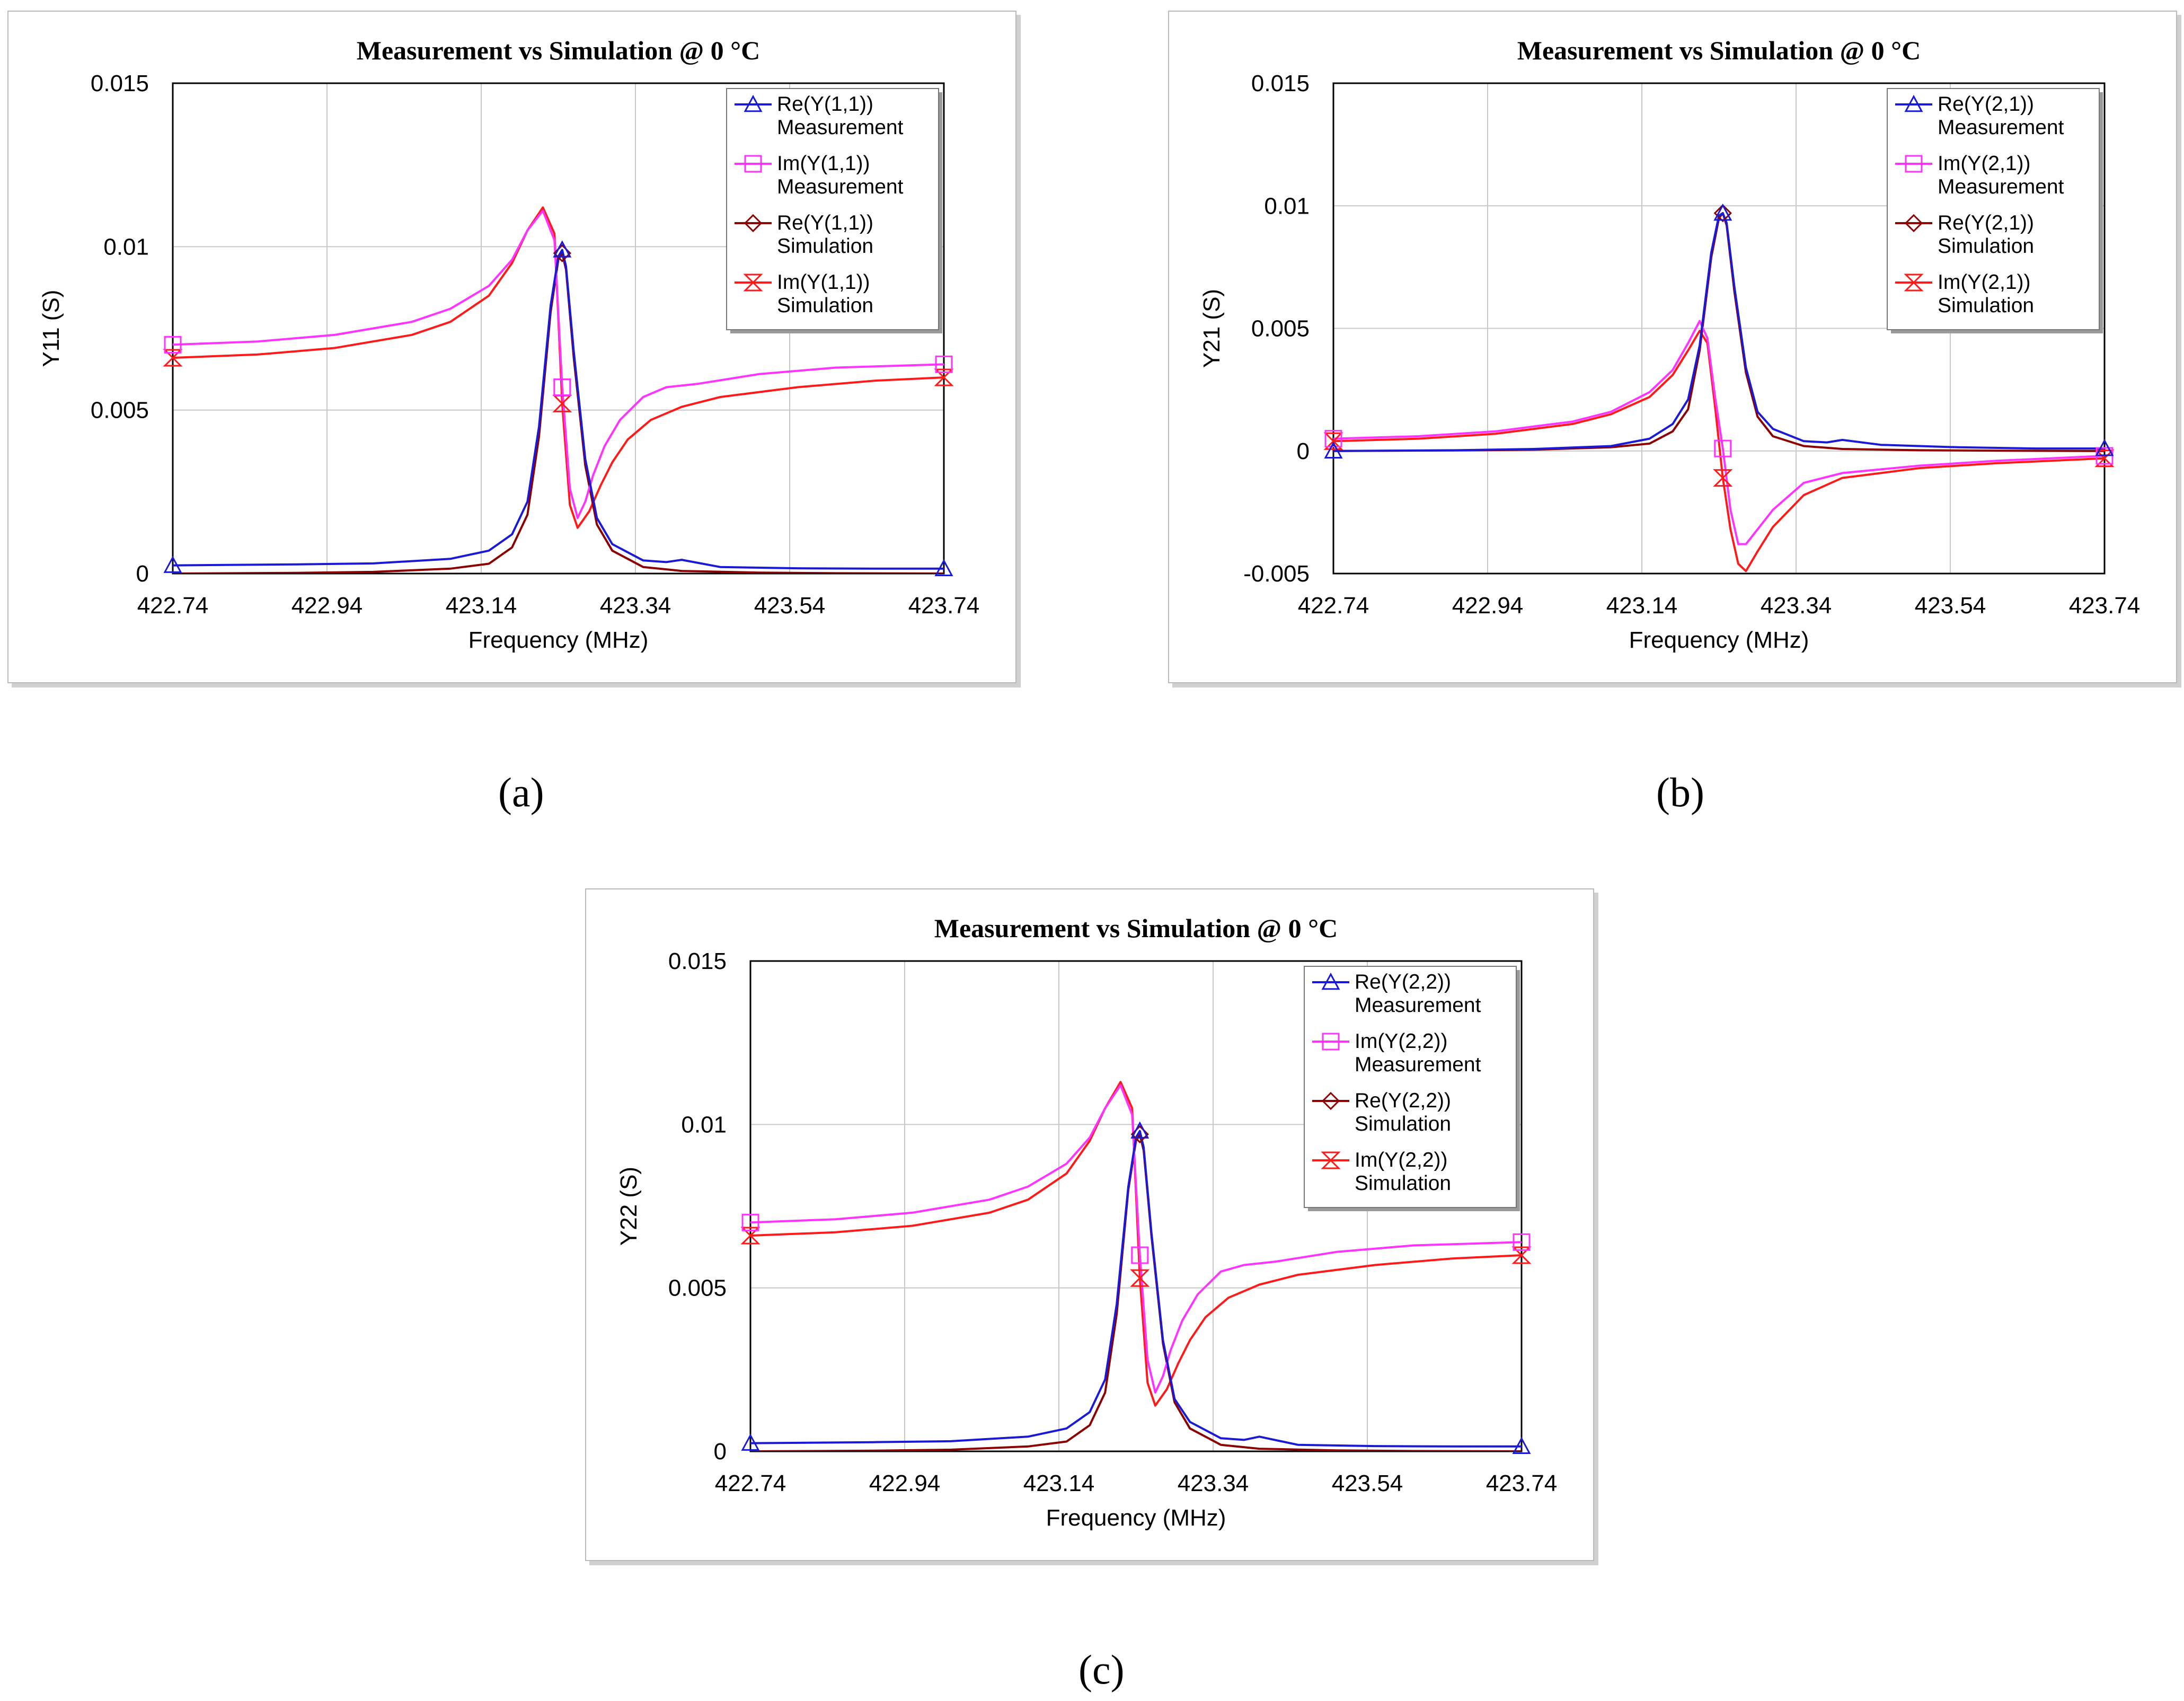 The height and width of the screenshot is (1701, 2184). What do you see at coordinates (1796, 606) in the screenshot?
I see `x-tick-label: 423.34` at bounding box center [1796, 606].